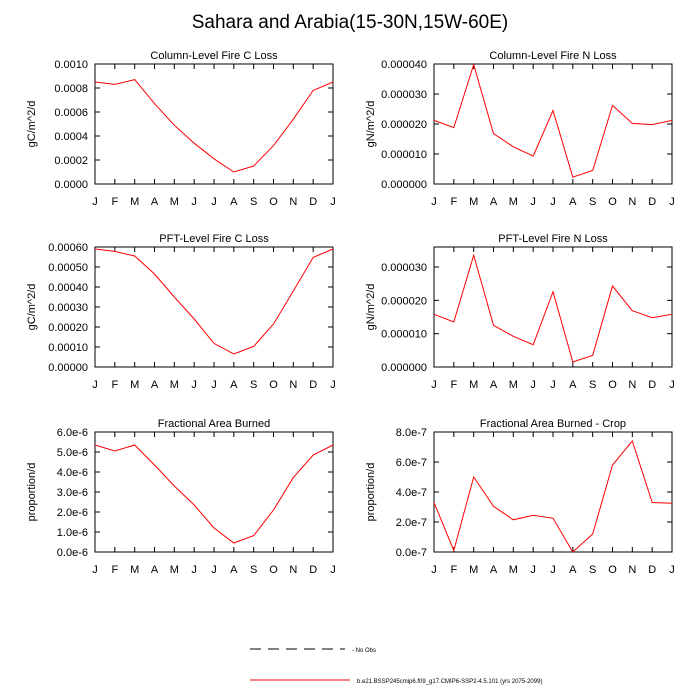  I want to click on y-tick-label: 3.0e-6, so click(72, 493).